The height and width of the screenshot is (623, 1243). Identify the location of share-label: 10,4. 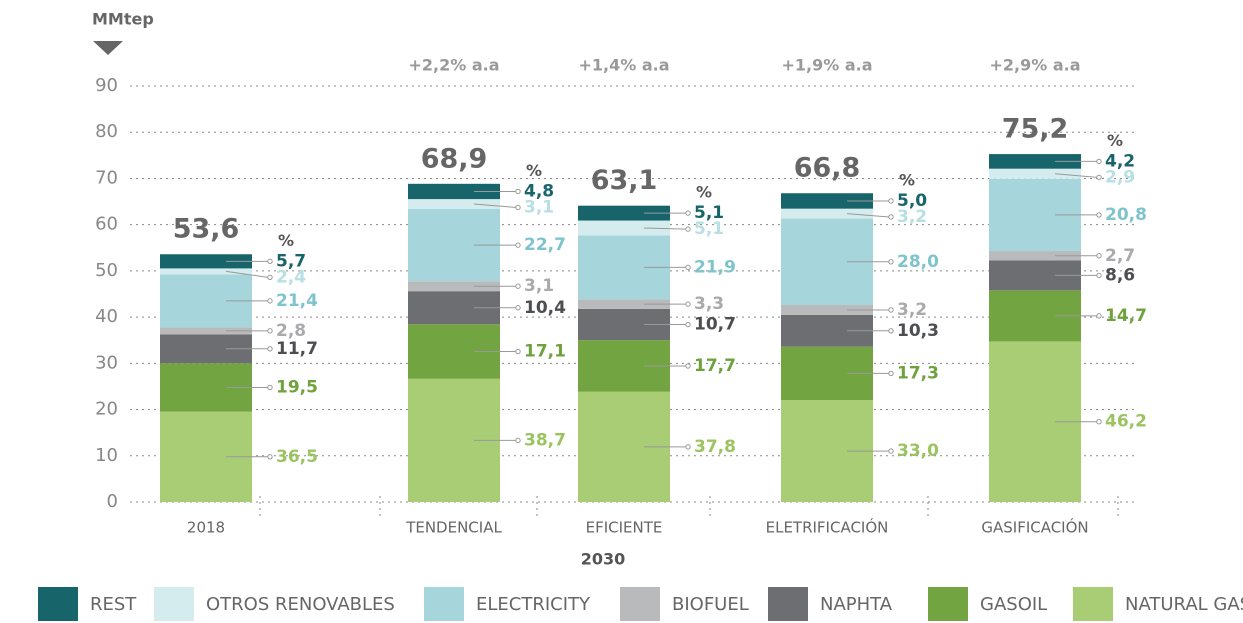
(545, 308).